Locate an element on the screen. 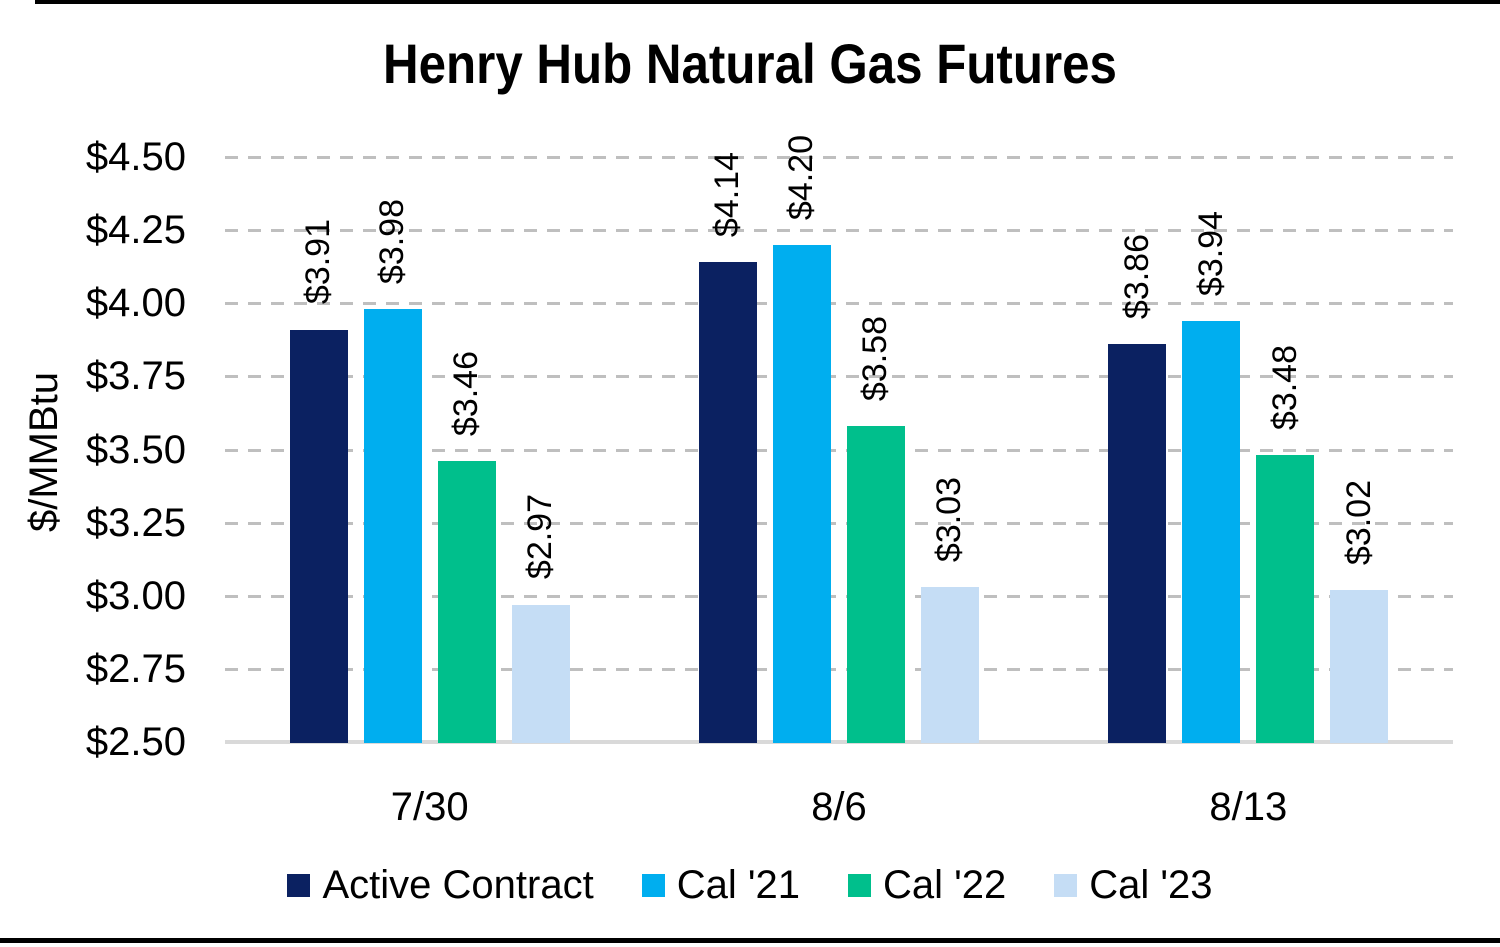 The height and width of the screenshot is (947, 1500). value-label-wrap: $3.94 is located at coordinates (1211, 253).